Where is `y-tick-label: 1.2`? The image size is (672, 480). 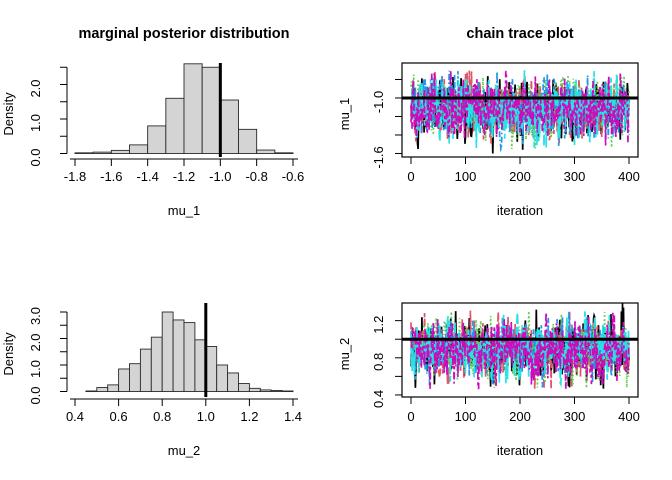 y-tick-label: 1.2 is located at coordinates (378, 325).